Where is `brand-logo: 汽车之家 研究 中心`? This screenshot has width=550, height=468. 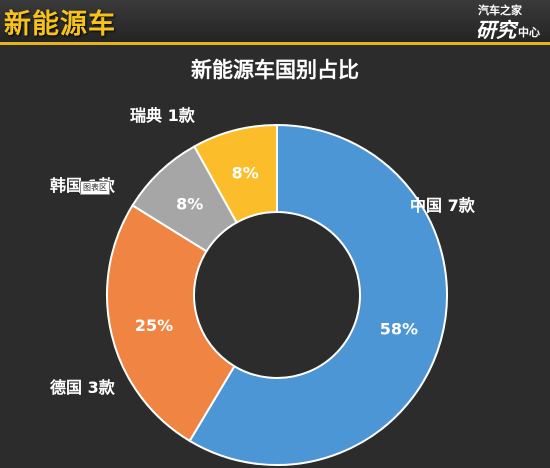
brand-logo: 汽车之家 研究 中心 is located at coordinates (509, 22).